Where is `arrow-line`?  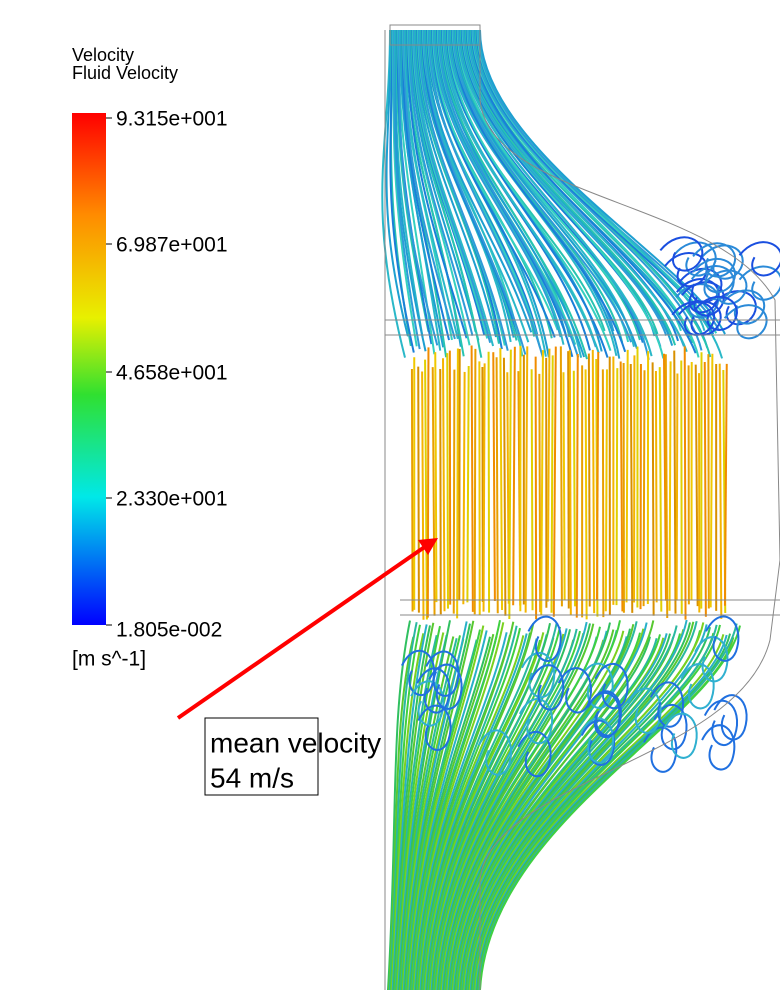 arrow-line is located at coordinates (302, 632).